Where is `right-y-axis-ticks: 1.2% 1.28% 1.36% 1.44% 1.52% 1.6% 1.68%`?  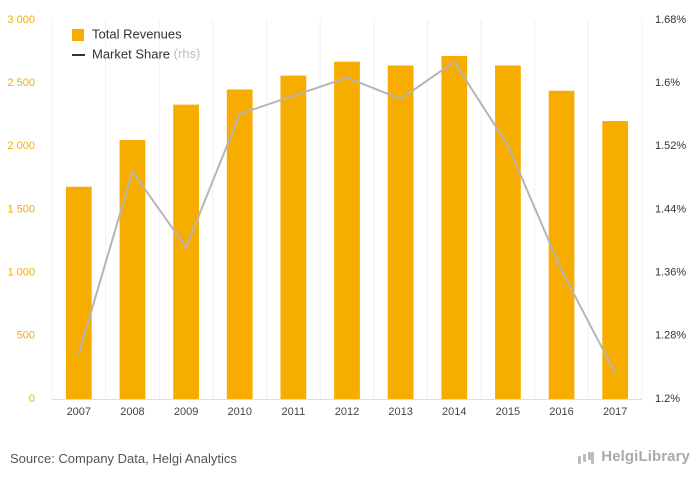 right-y-axis-ticks: 1.2% 1.28% 1.36% 1.44% 1.52% 1.6% 1.68% is located at coordinates (670, 209).